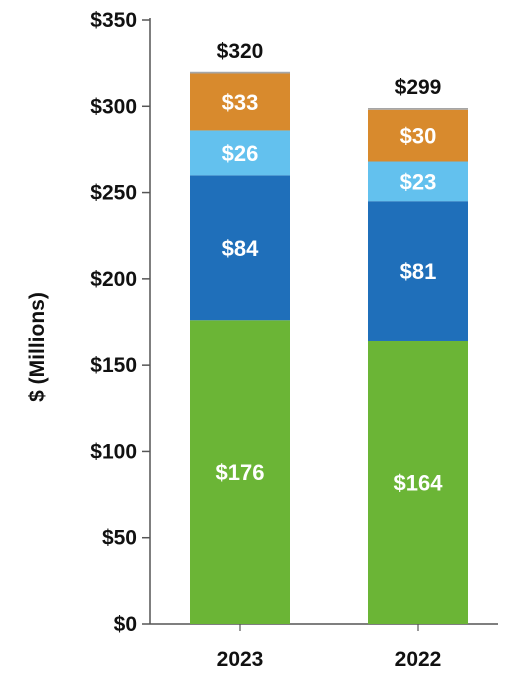 The image size is (526, 690). Describe the element at coordinates (119, 538) in the screenshot. I see `y-tick-label: $50` at that location.